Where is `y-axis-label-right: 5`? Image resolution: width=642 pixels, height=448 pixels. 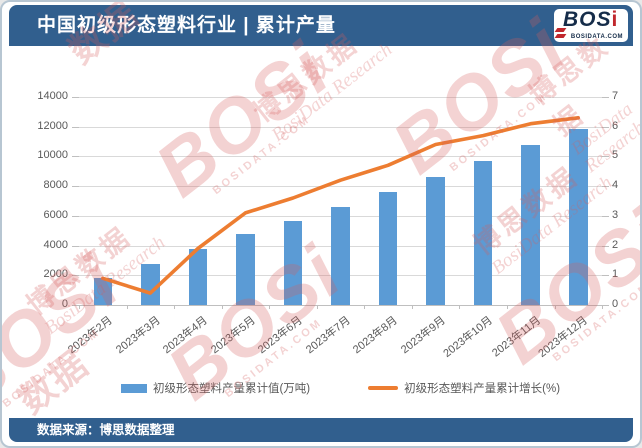 y-axis-label-right: 5 is located at coordinates (615, 155).